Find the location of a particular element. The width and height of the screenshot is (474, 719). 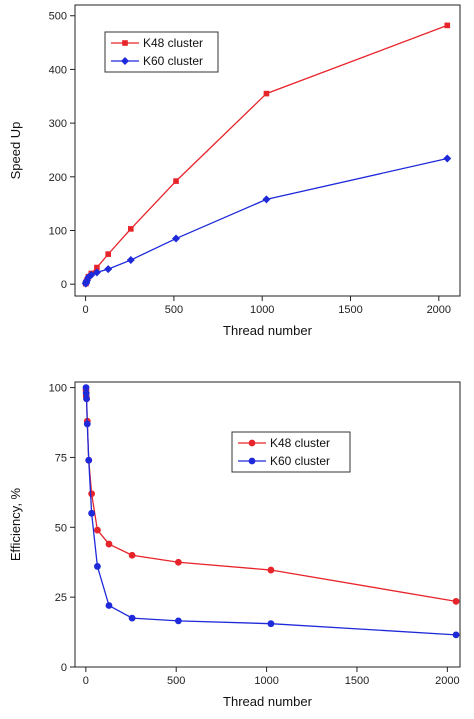

efficiency-legend-k60-label: K60 cluster is located at coordinates (300, 461).